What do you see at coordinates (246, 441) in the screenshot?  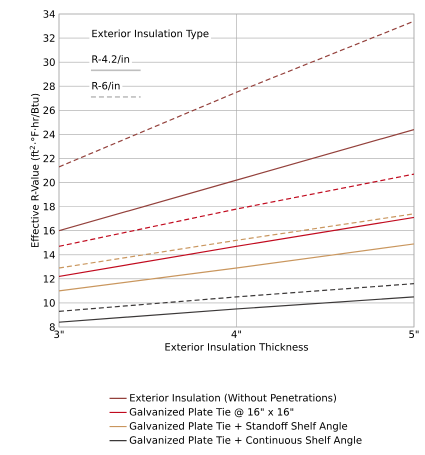 I see `legend-label: Galvanized Plate Tie + Continuous Shelf Angle` at bounding box center [246, 441].